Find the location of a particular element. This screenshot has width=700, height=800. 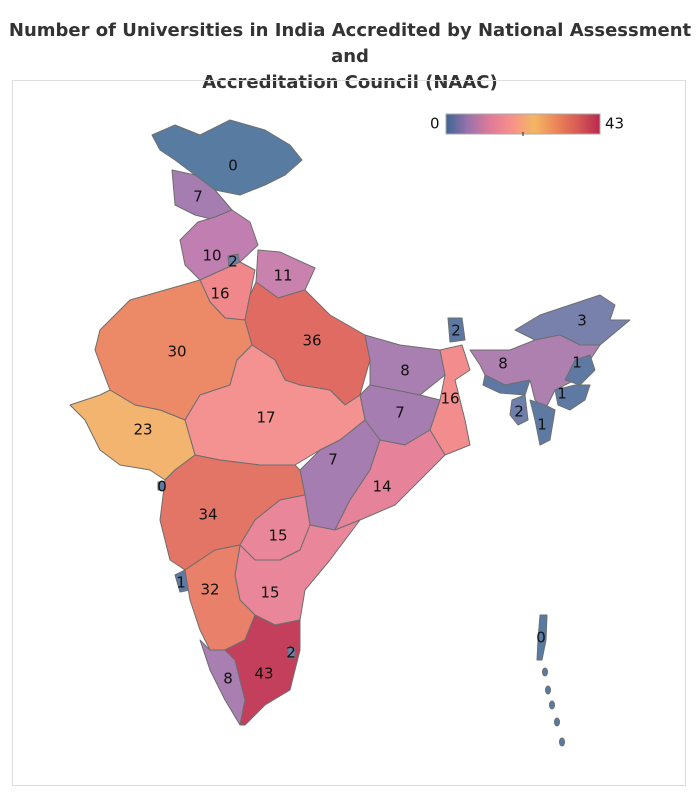

value-label-tamil-nadu: 43 is located at coordinates (263, 674).